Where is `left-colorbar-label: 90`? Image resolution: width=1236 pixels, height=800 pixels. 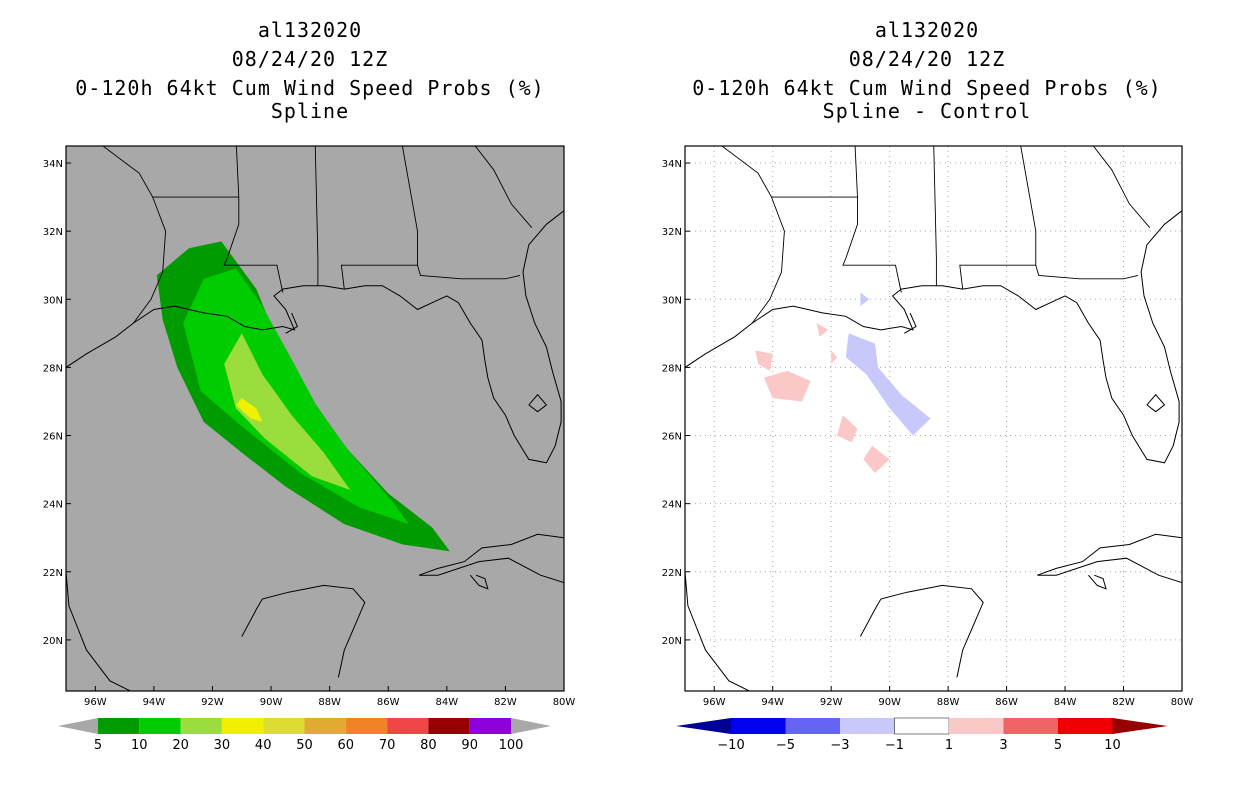
left-colorbar-label: 90 is located at coordinates (469, 745).